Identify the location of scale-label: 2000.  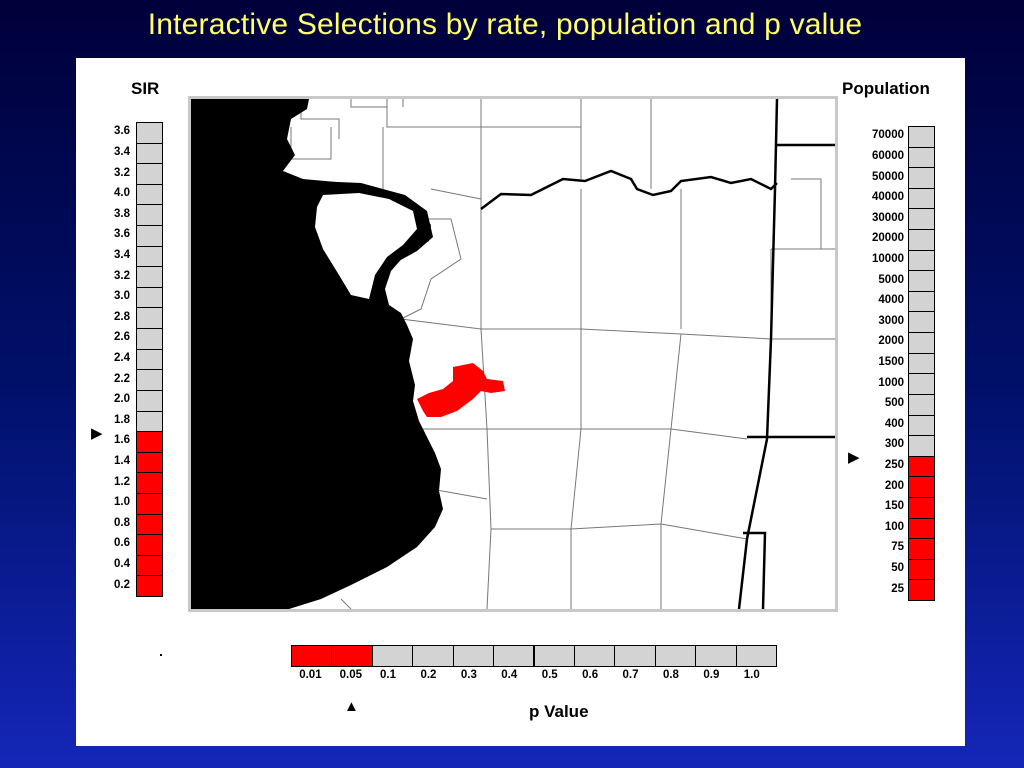
(891, 341).